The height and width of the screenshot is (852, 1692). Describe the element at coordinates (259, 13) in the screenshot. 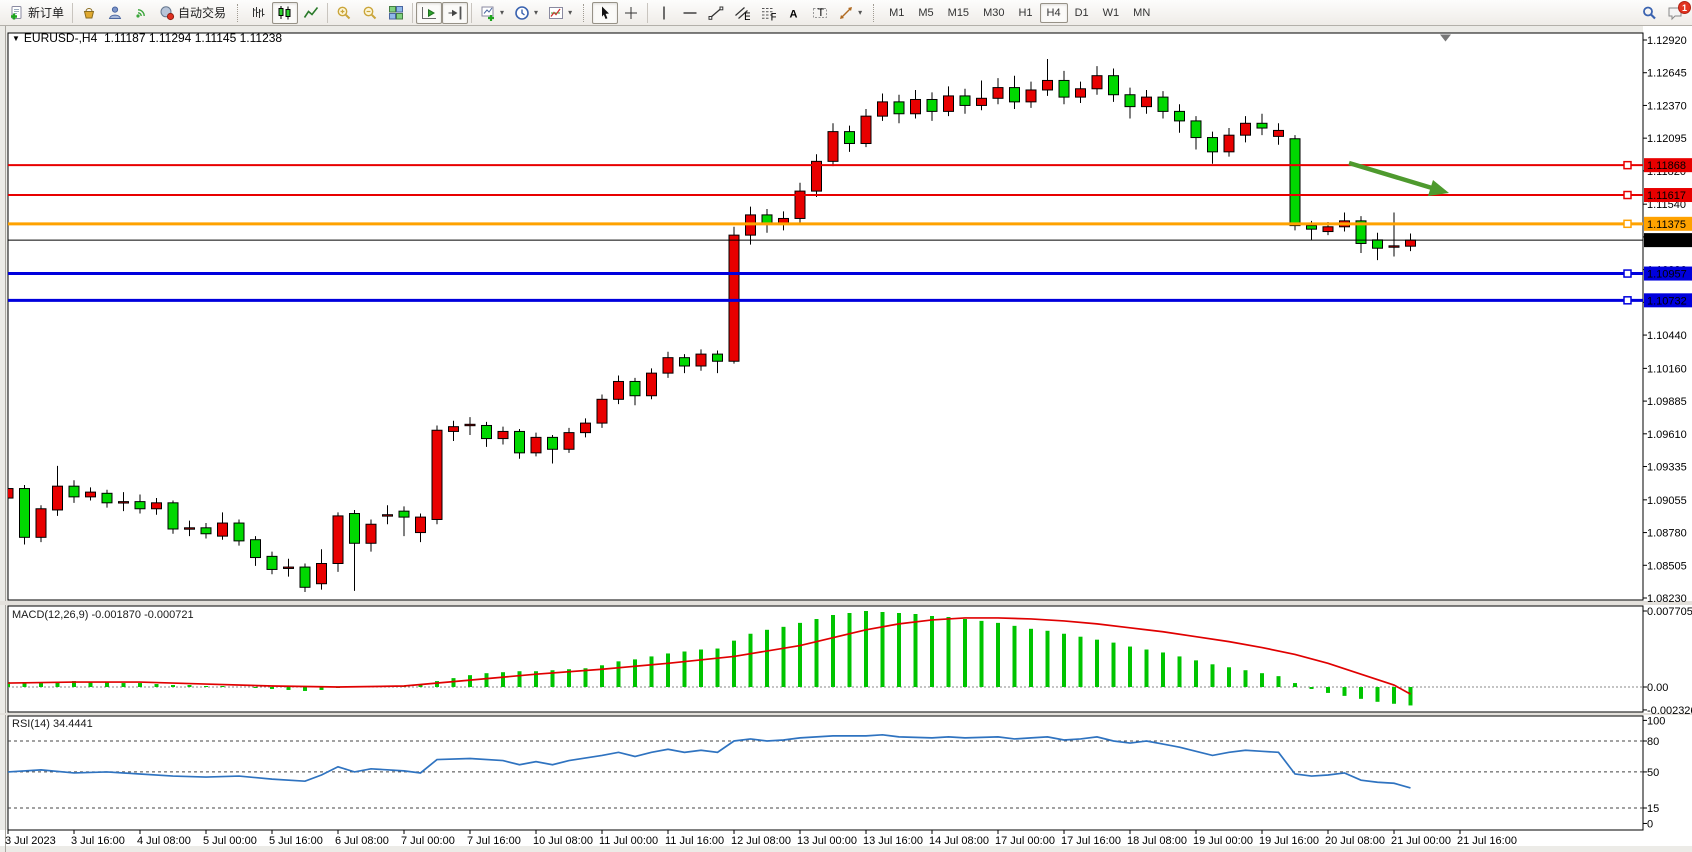

I see `chart-bars-button` at that location.